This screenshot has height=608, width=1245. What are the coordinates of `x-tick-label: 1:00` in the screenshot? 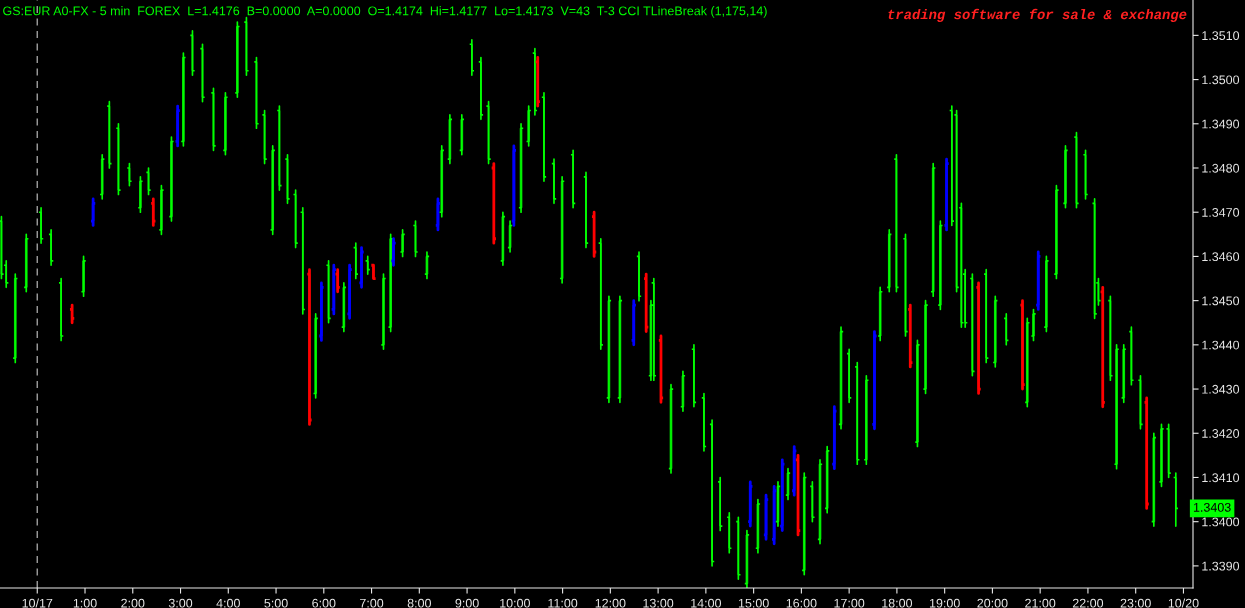 It's located at (85, 603).